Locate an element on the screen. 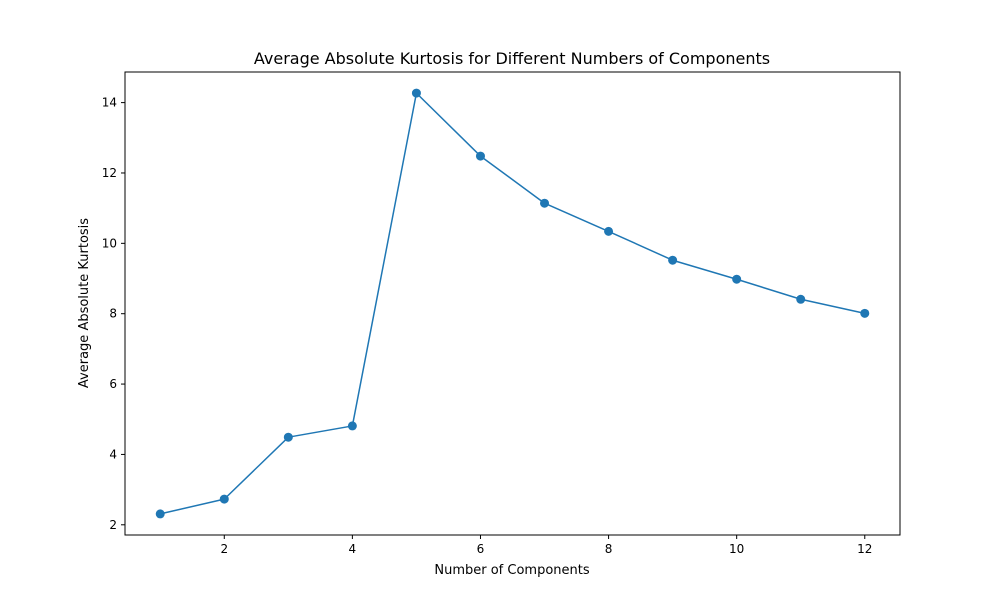  x-tick-label: 4 is located at coordinates (353, 549).